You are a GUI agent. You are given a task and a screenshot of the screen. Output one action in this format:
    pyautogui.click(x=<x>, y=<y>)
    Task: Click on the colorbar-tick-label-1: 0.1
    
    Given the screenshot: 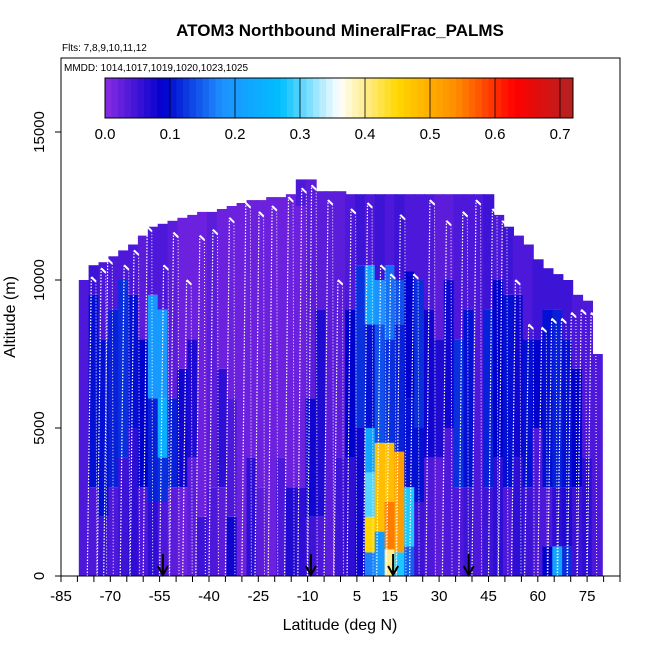 What is the action you would take?
    pyautogui.click(x=170, y=134)
    